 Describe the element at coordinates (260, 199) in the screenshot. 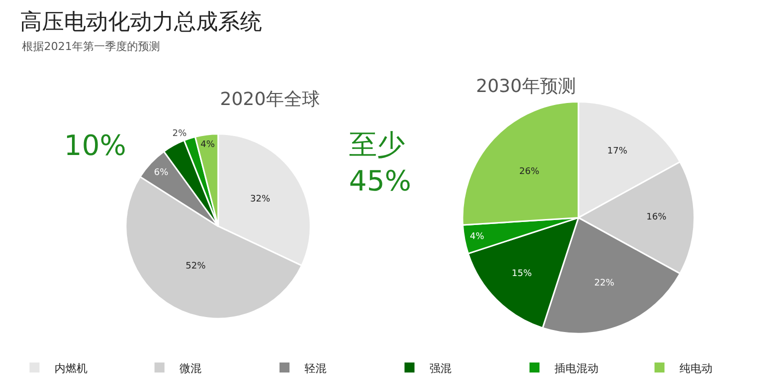

I see `data-label: 32%` at that location.